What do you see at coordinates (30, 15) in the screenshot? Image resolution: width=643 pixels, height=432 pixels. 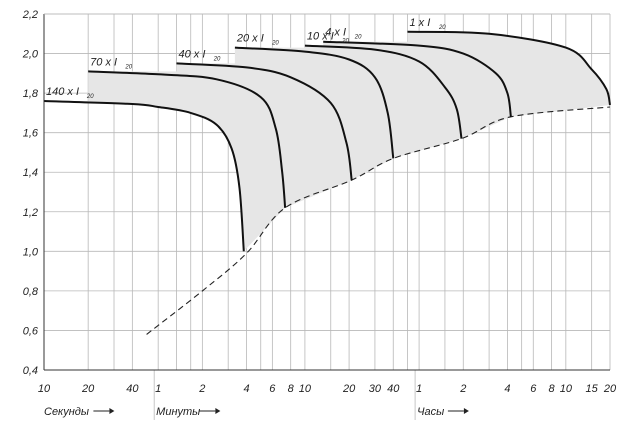 I see `y-tick-label: 2,2` at bounding box center [30, 15].